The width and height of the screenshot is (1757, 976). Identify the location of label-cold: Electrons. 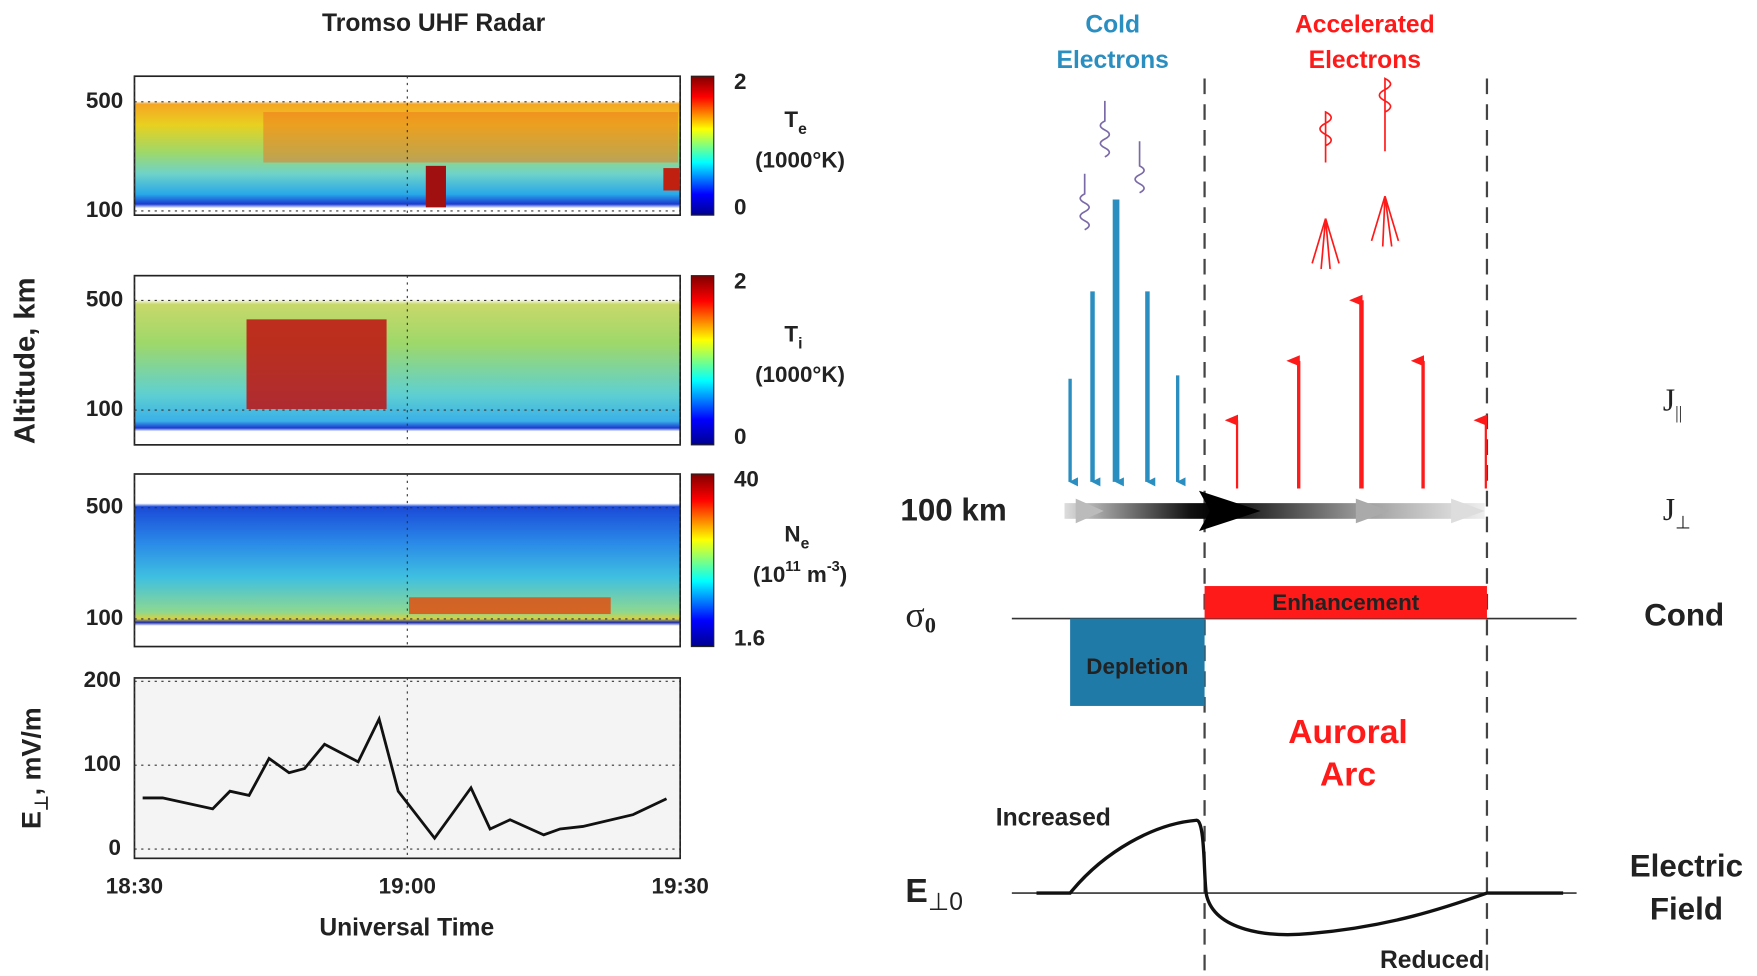
(1113, 60).